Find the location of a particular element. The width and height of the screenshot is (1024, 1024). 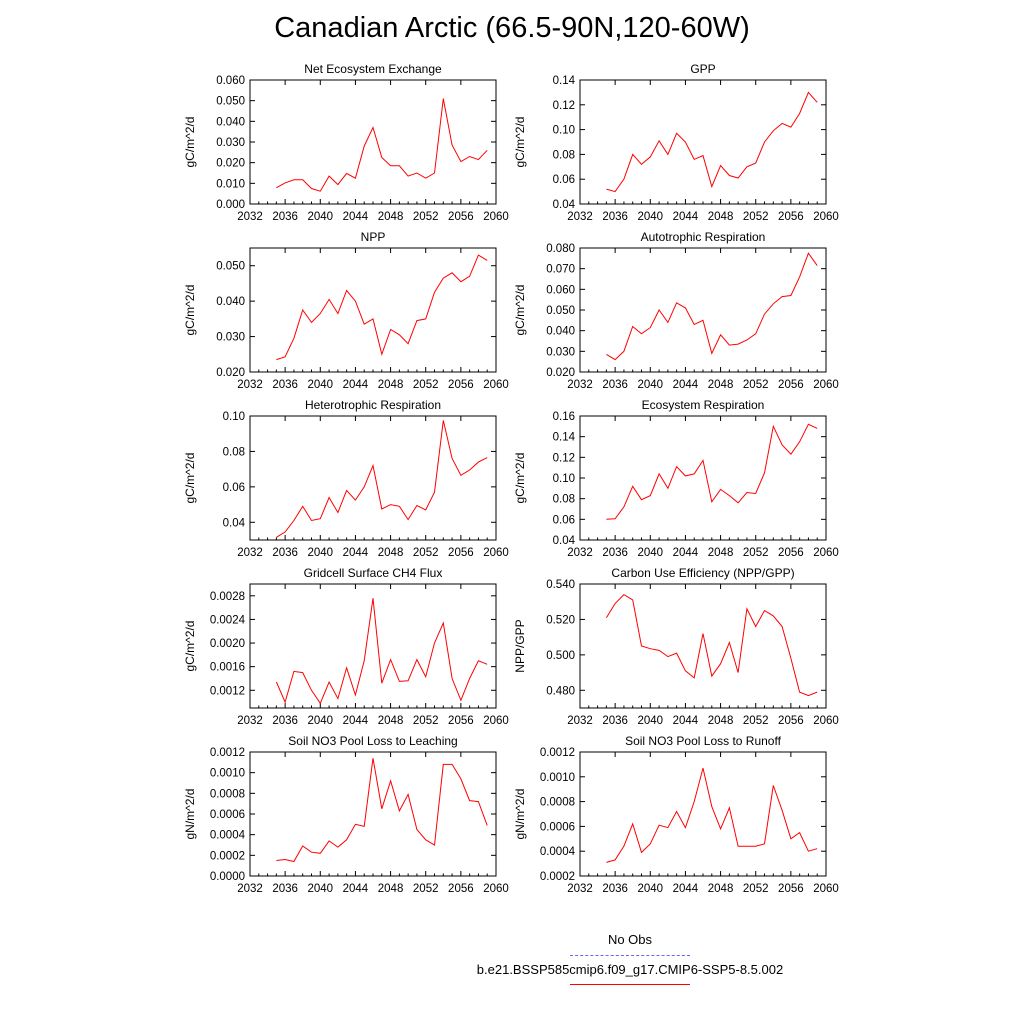

y-tick-label: 0.04 is located at coordinates (564, 205).